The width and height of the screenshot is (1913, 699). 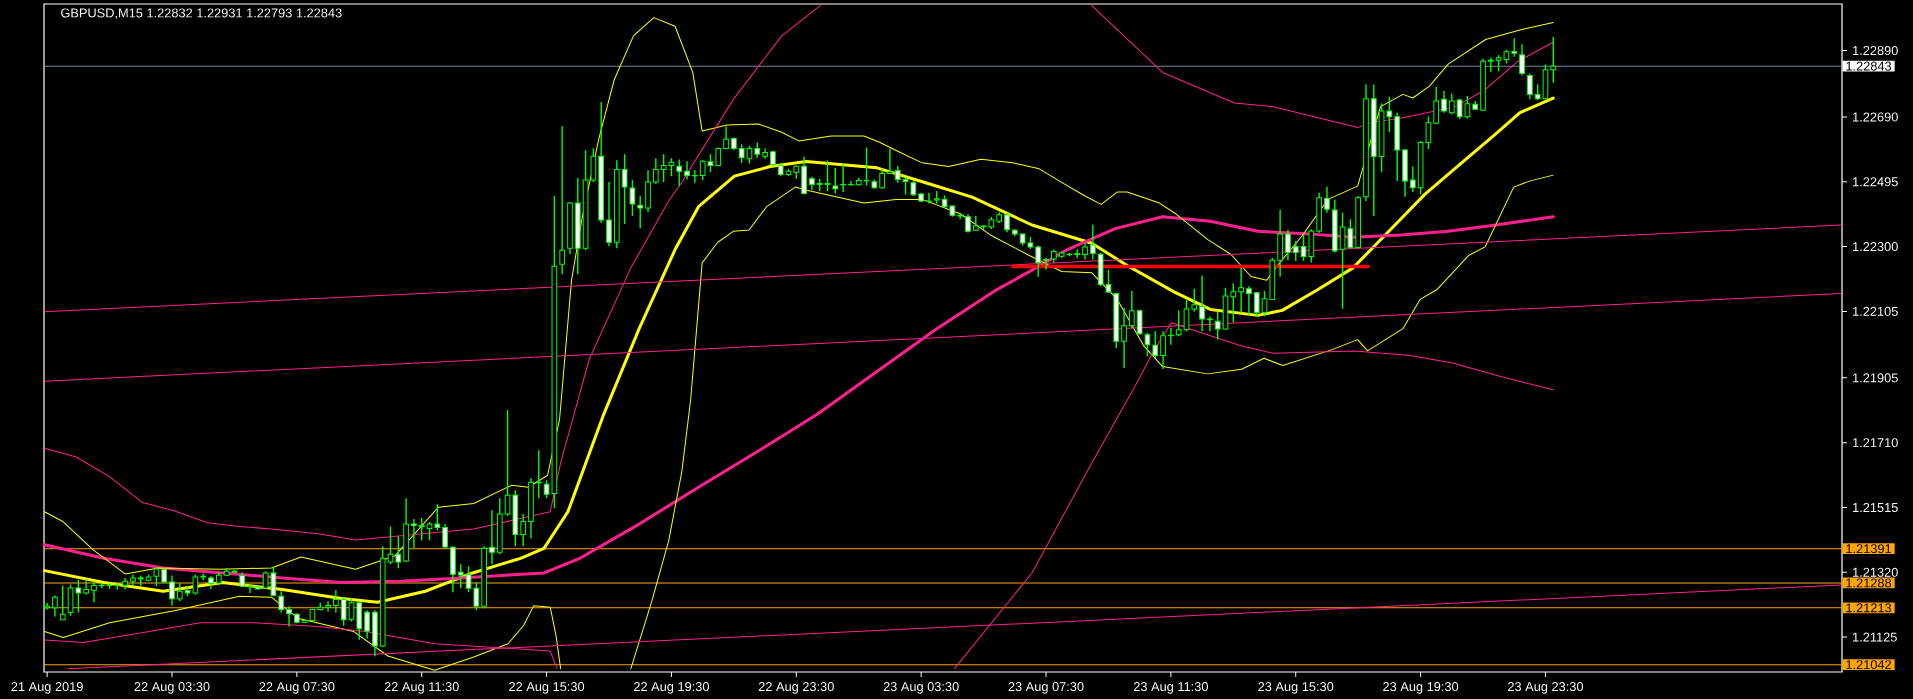 I want to click on y-tick-label: 1.22300, so click(x=1875, y=247).